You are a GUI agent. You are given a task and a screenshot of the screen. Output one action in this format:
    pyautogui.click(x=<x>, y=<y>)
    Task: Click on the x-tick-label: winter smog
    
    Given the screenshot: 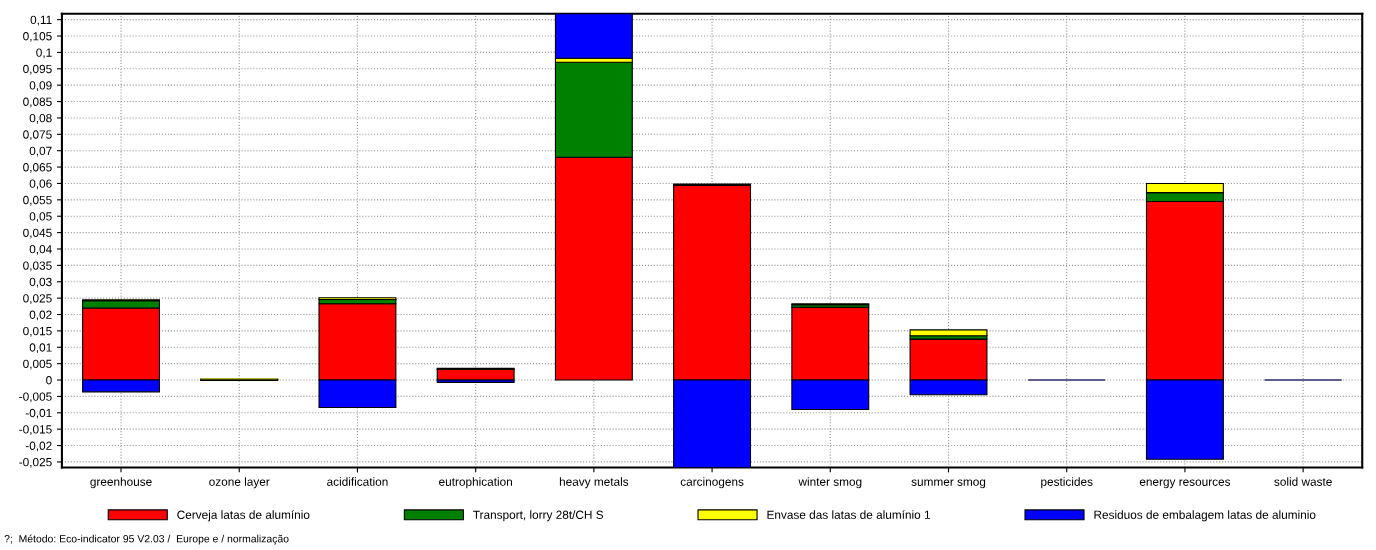 What is the action you would take?
    pyautogui.click(x=830, y=483)
    